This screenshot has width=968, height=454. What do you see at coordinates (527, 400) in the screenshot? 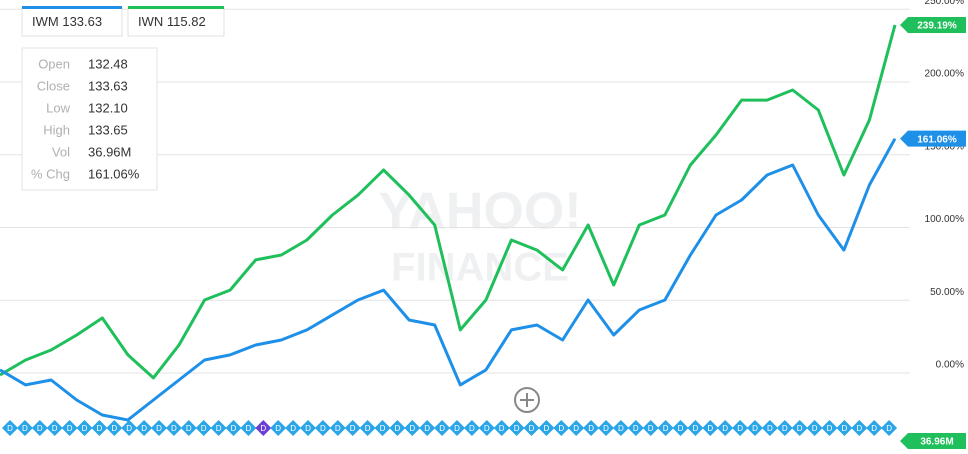
I see `zoom-icon` at bounding box center [527, 400].